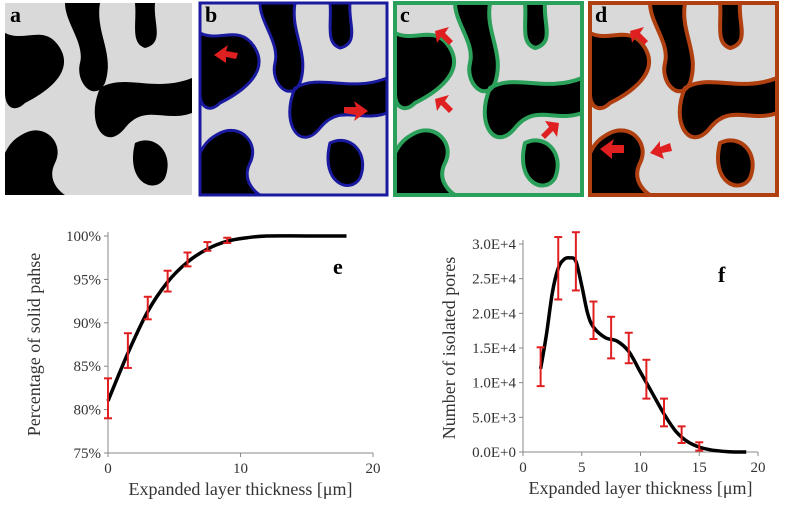 The width and height of the screenshot is (787, 516). Describe the element at coordinates (722, 274) in the screenshot. I see `panel-label: f` at that location.